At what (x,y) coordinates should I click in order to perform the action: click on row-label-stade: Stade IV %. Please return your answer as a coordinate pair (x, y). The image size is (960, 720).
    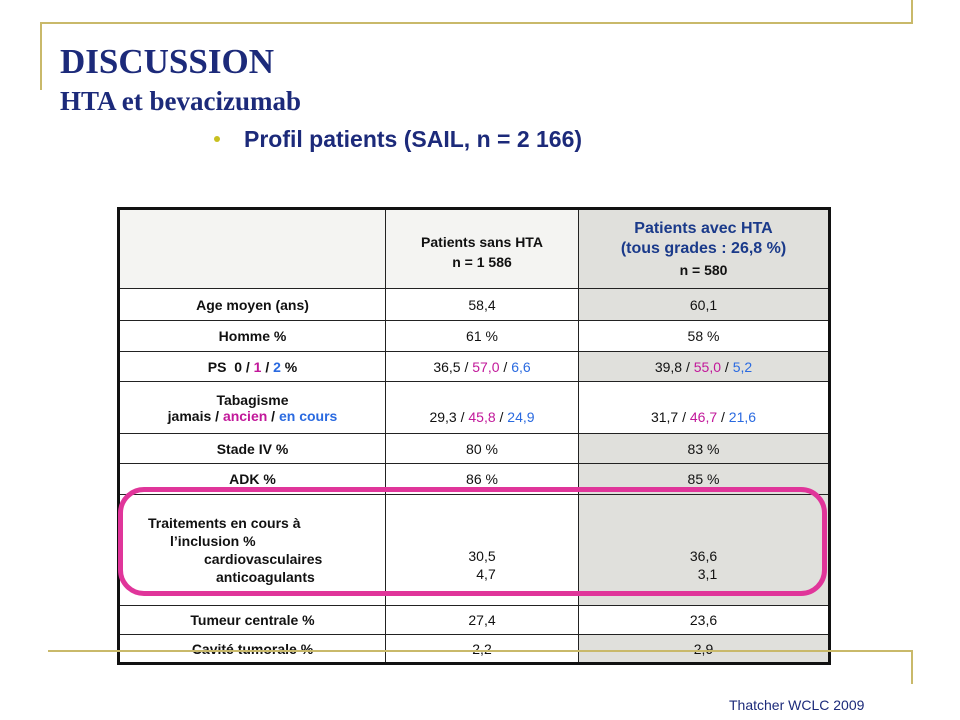
    Looking at the image, I should click on (252, 448).